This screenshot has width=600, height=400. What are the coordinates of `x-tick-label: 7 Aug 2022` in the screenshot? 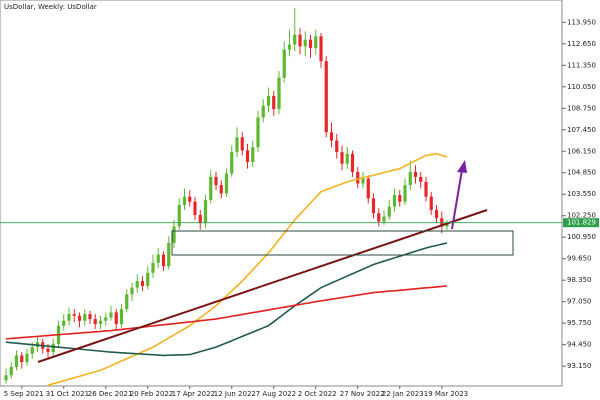 It's located at (276, 394).